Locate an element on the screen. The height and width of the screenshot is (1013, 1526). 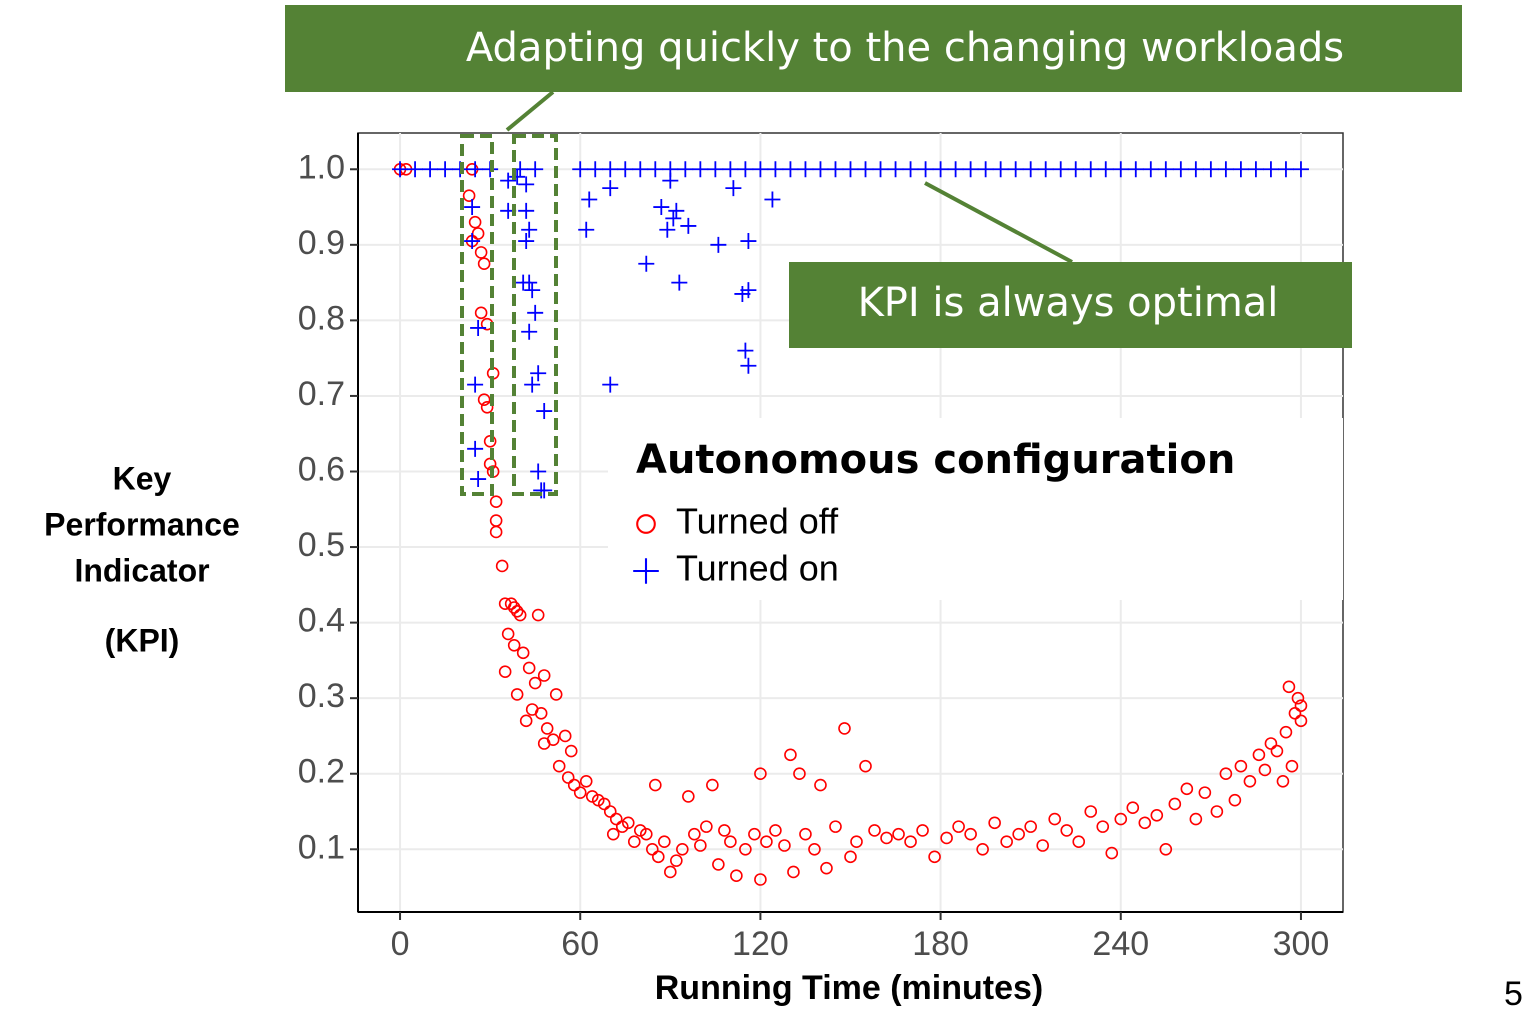
y-axis-title-line: (KPI) is located at coordinates (142, 640).